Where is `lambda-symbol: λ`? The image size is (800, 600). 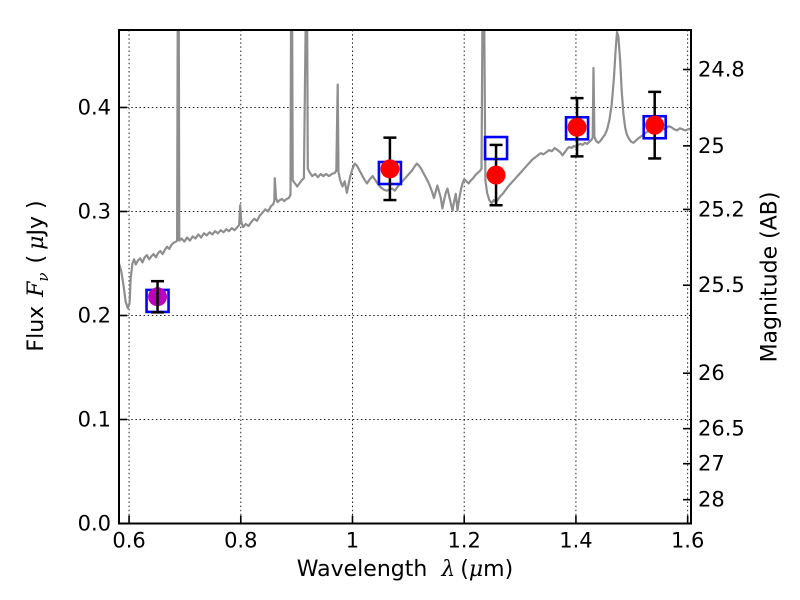
lambda-symbol: λ is located at coordinates (448, 569).